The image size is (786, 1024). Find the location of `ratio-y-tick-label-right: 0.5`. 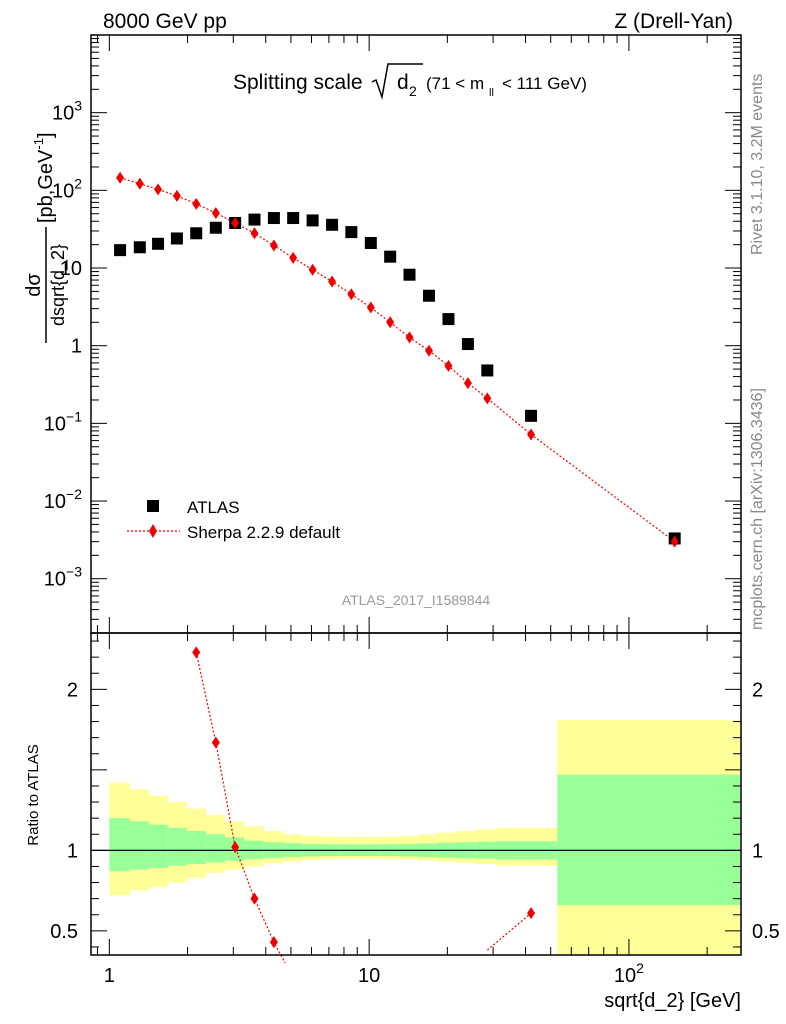

ratio-y-tick-label-right: 0.5 is located at coordinates (766, 932).